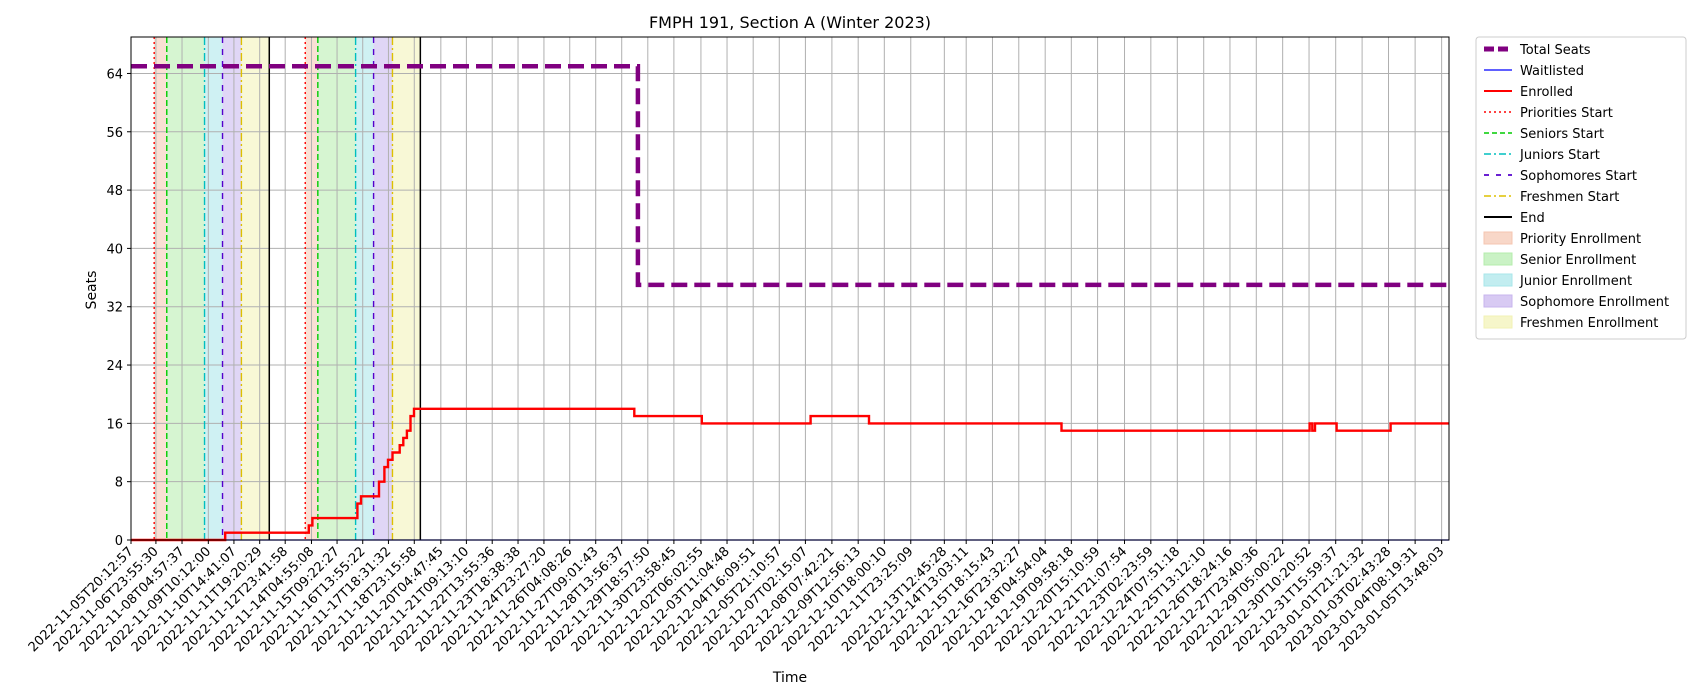 This screenshot has height=700, width=1700. Describe the element at coordinates (287, 288) in the screenshot. I see `enrollment-period-spans` at that location.